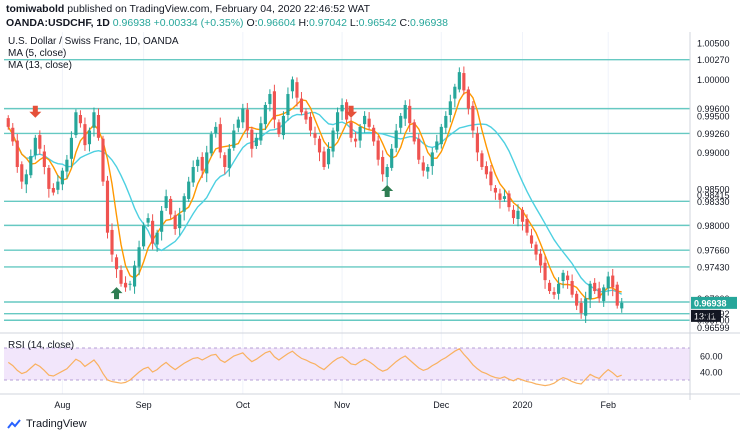  Describe the element at coordinates (377, 23) in the screenshot. I see `low-value: 0.96542` at that location.